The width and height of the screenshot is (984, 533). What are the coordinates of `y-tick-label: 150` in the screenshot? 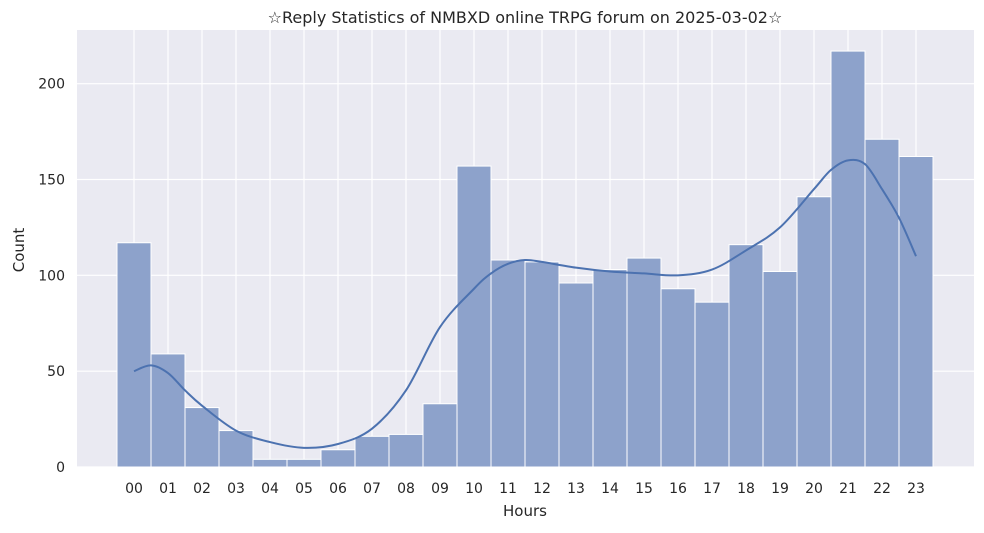 It's located at (51, 181).